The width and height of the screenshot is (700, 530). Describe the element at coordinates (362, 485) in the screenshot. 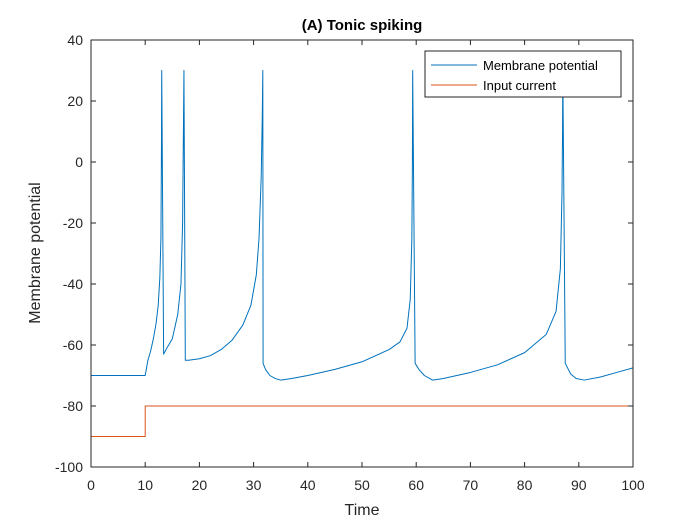

I see `x-tick-label: 50` at that location.